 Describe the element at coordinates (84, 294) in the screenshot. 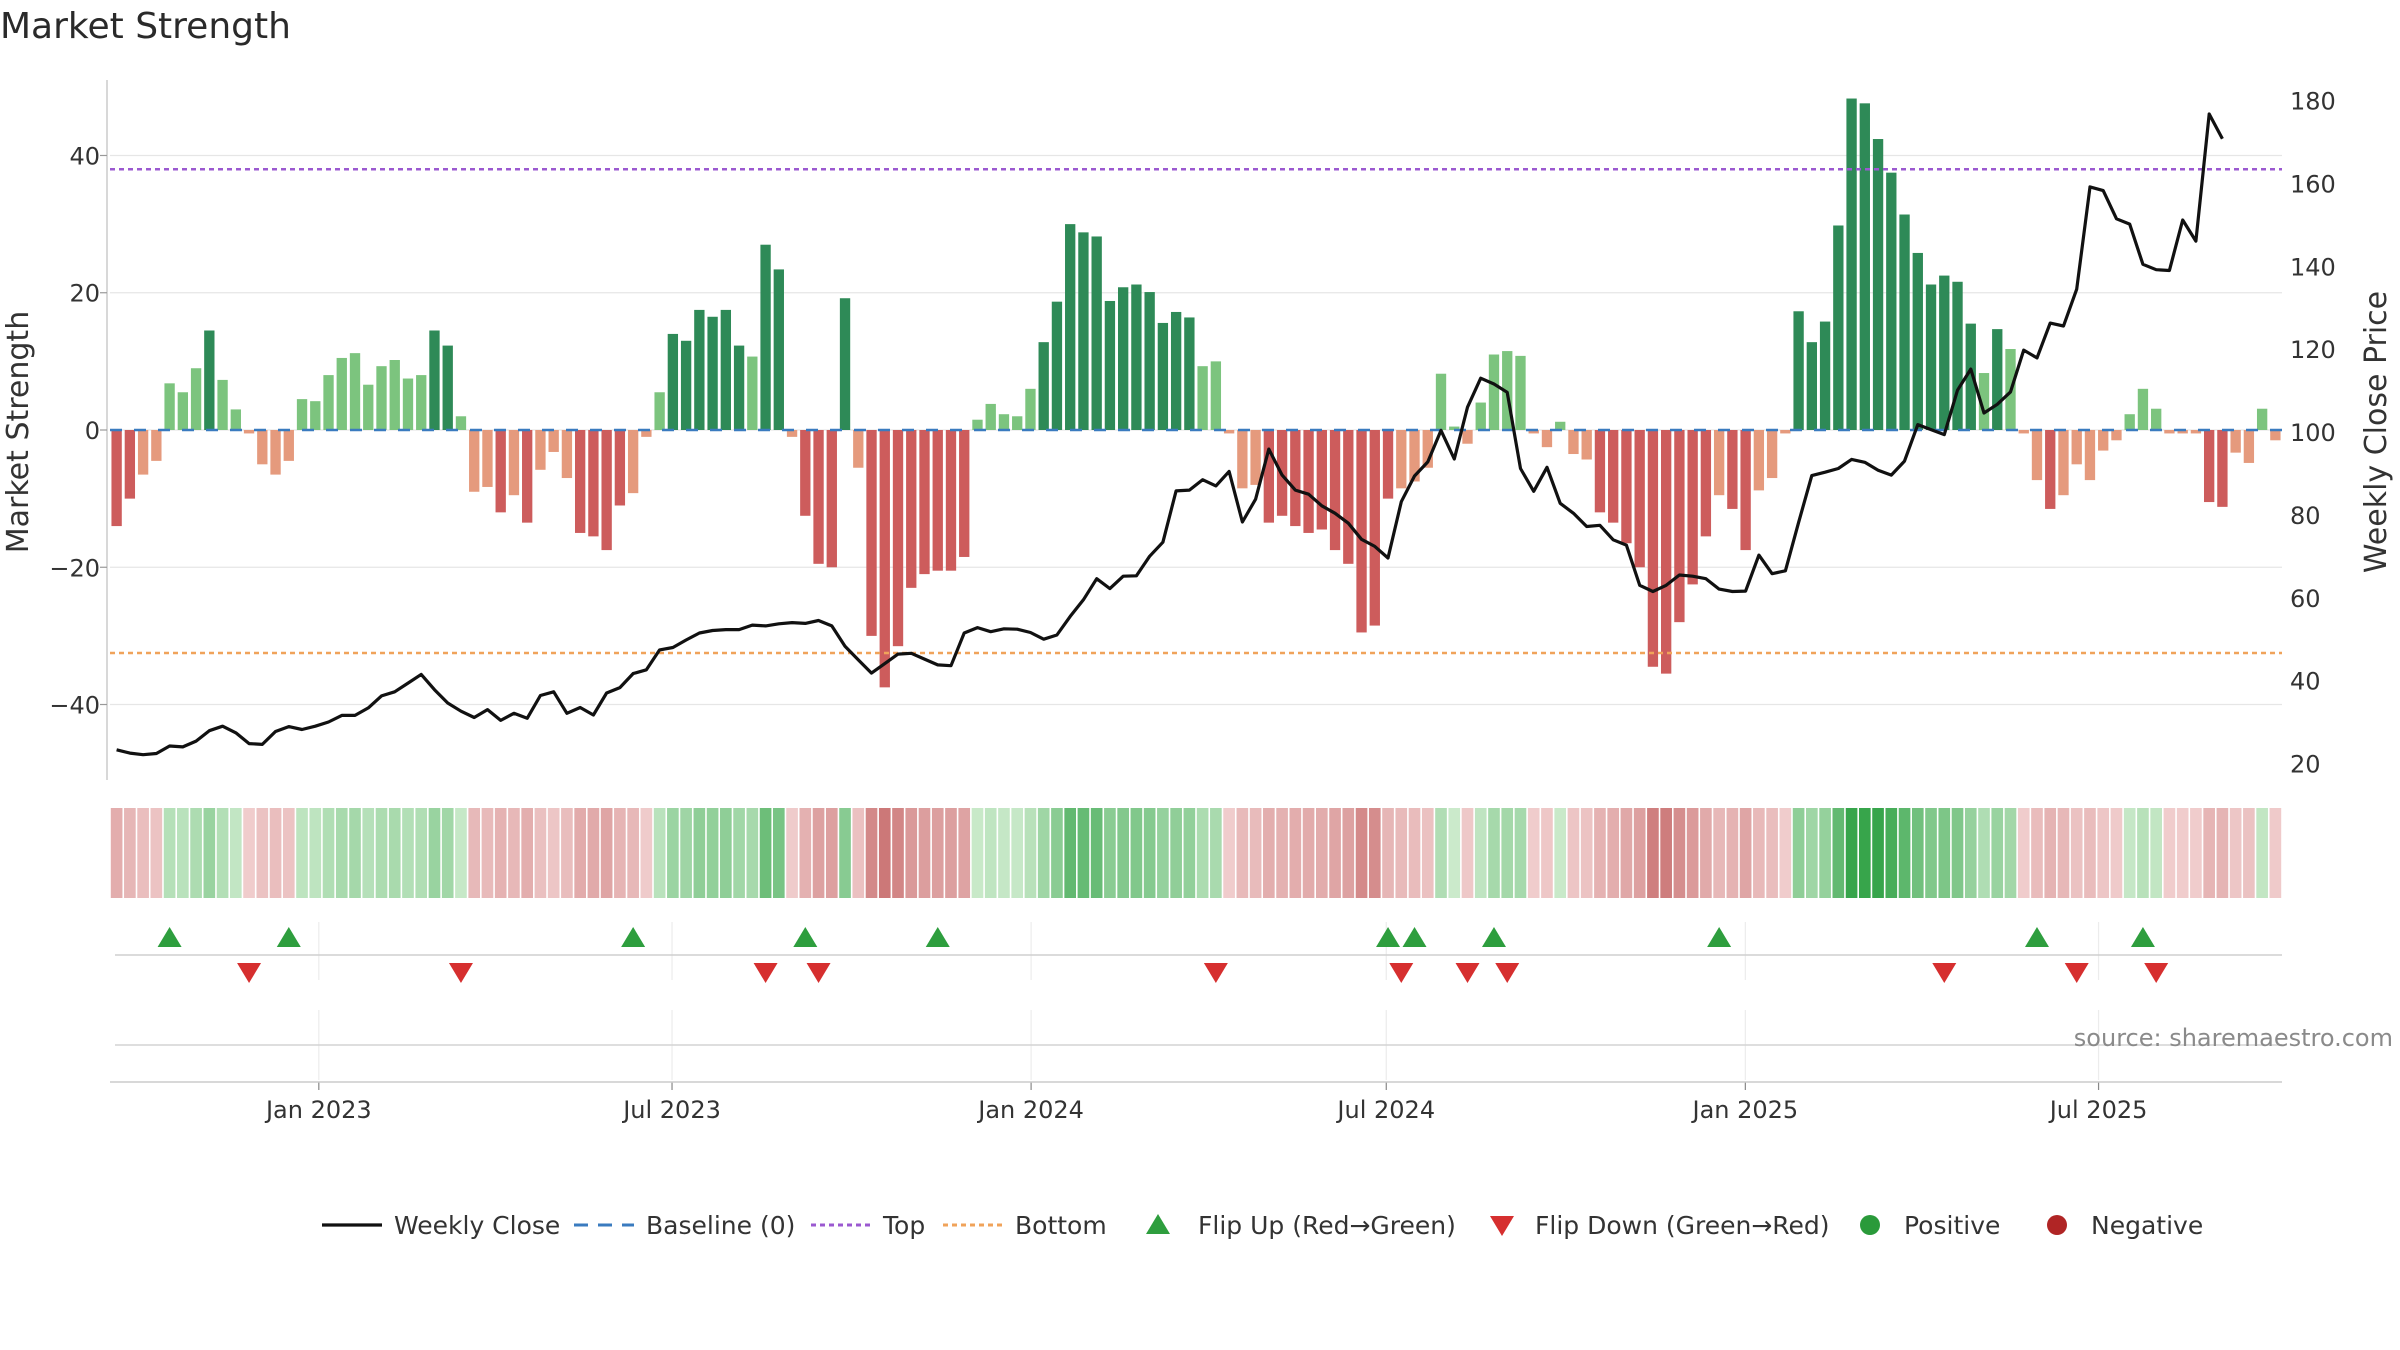

I see `y-tick-label: 20` at that location.